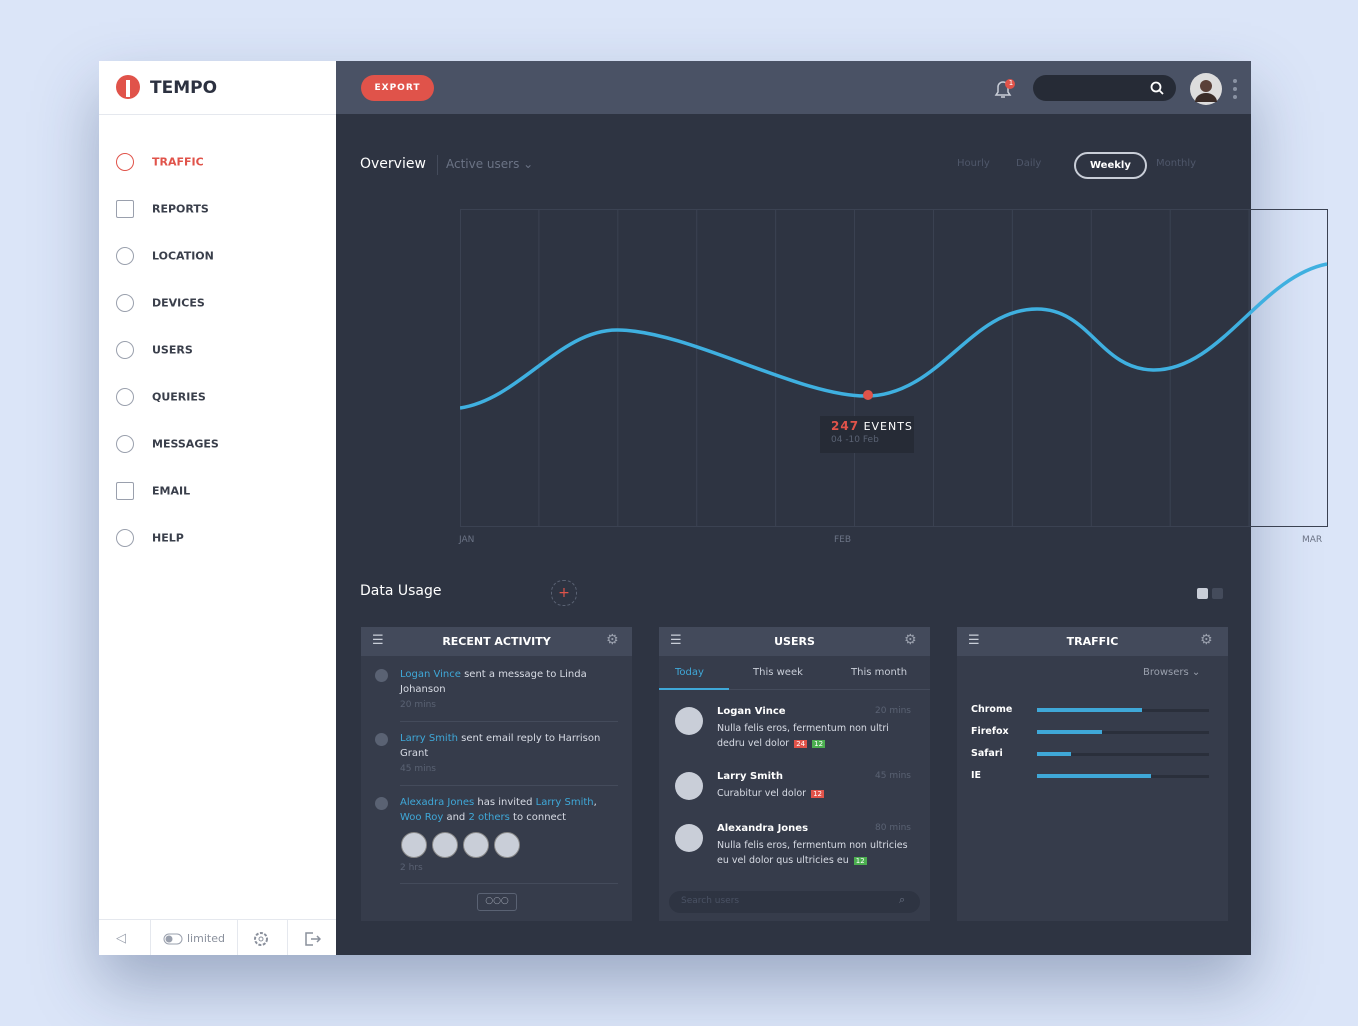  What do you see at coordinates (750, 776) in the screenshot?
I see `user-name: Larry Smith` at bounding box center [750, 776].